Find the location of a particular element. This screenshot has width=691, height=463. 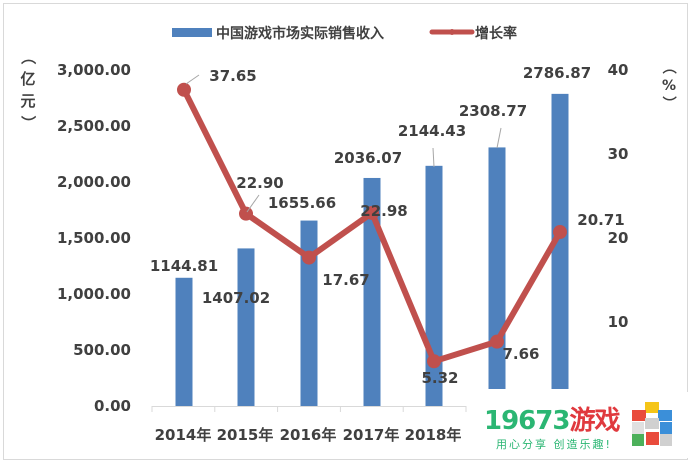

bar-value-label: 2144.43 is located at coordinates (432, 131).